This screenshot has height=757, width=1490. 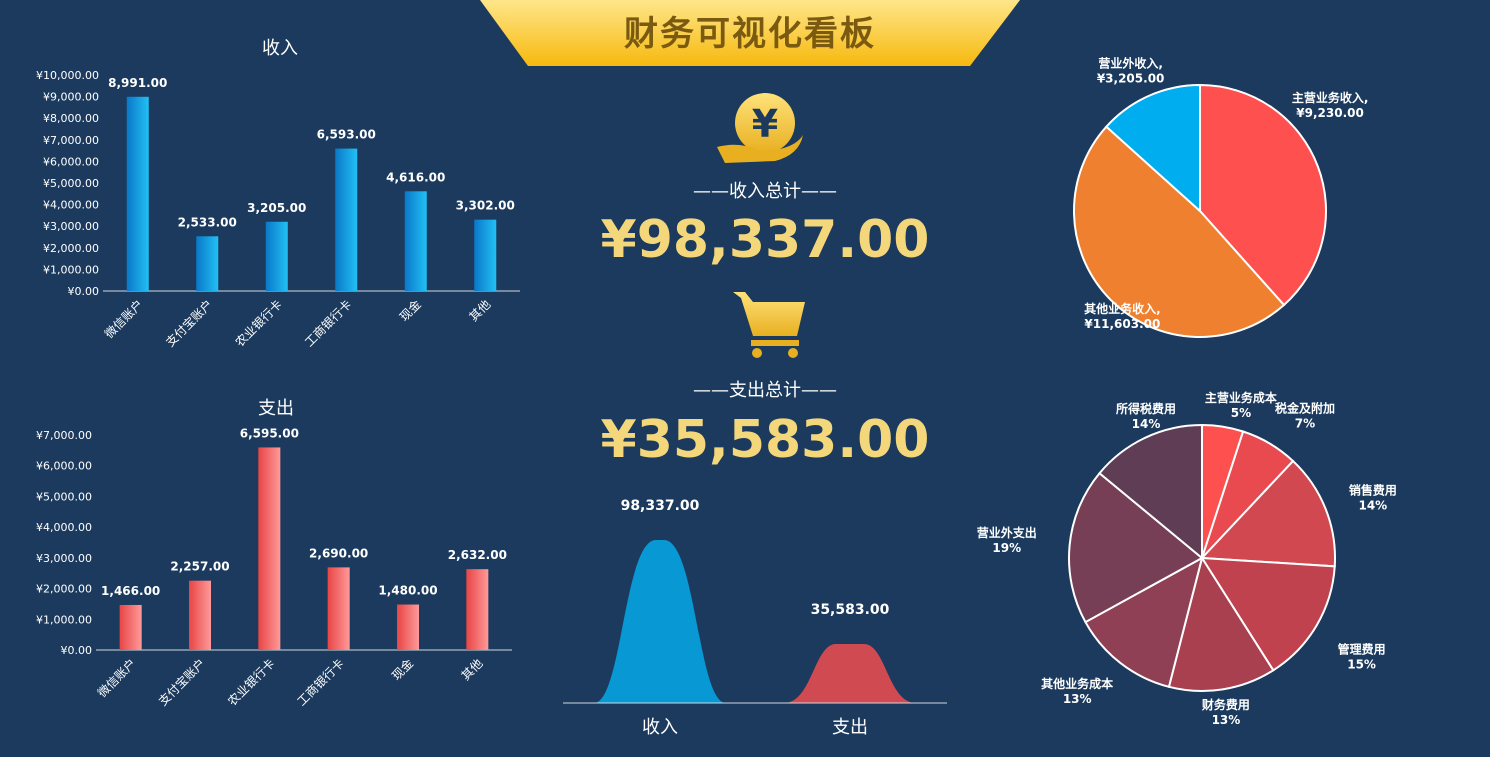 I want to click on y-tick-label: ¥7,000.00, so click(x=71, y=140).